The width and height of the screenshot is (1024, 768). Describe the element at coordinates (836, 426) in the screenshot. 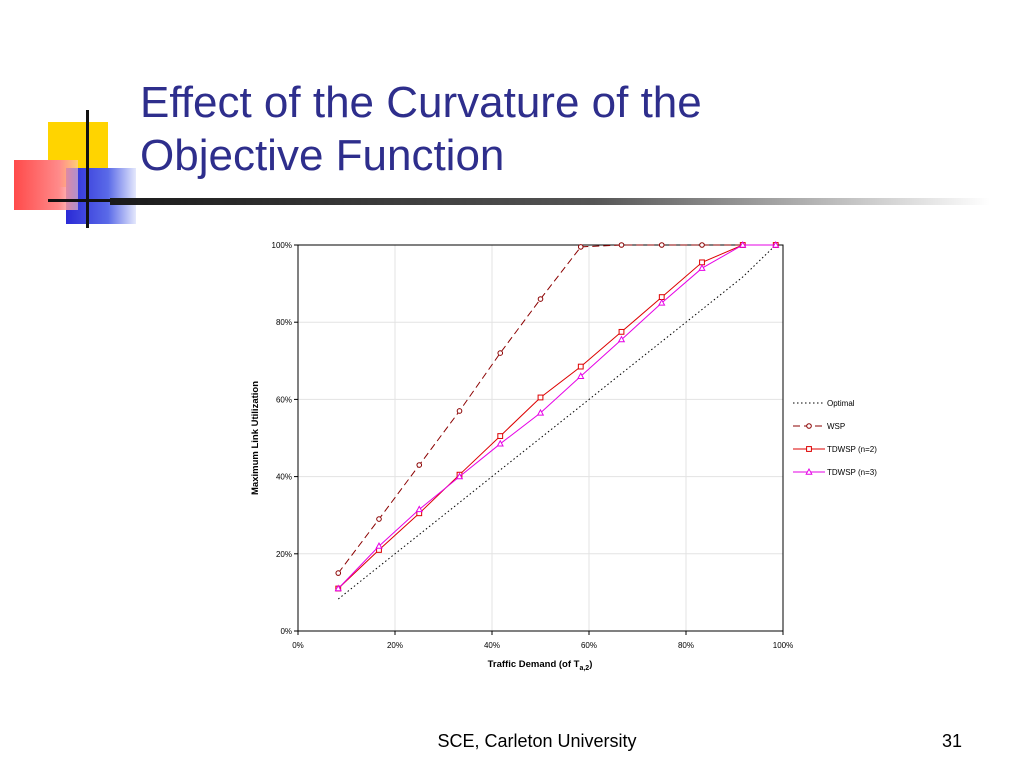

I see `legend-label: WSP` at that location.